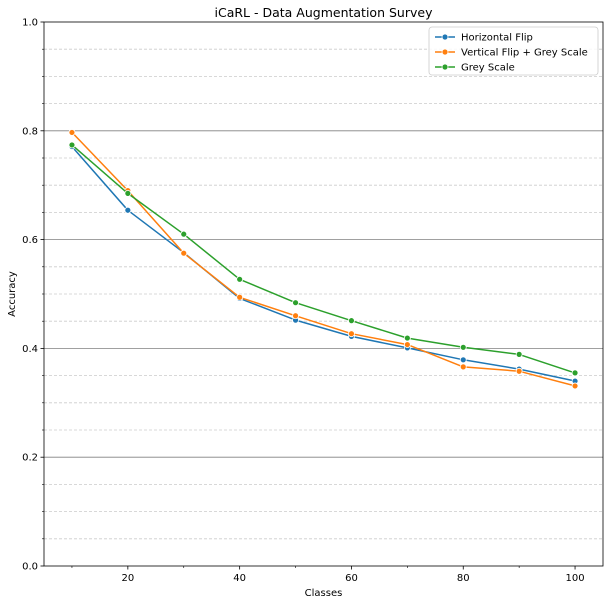  I want to click on x-tick-label: 100, so click(575, 578).